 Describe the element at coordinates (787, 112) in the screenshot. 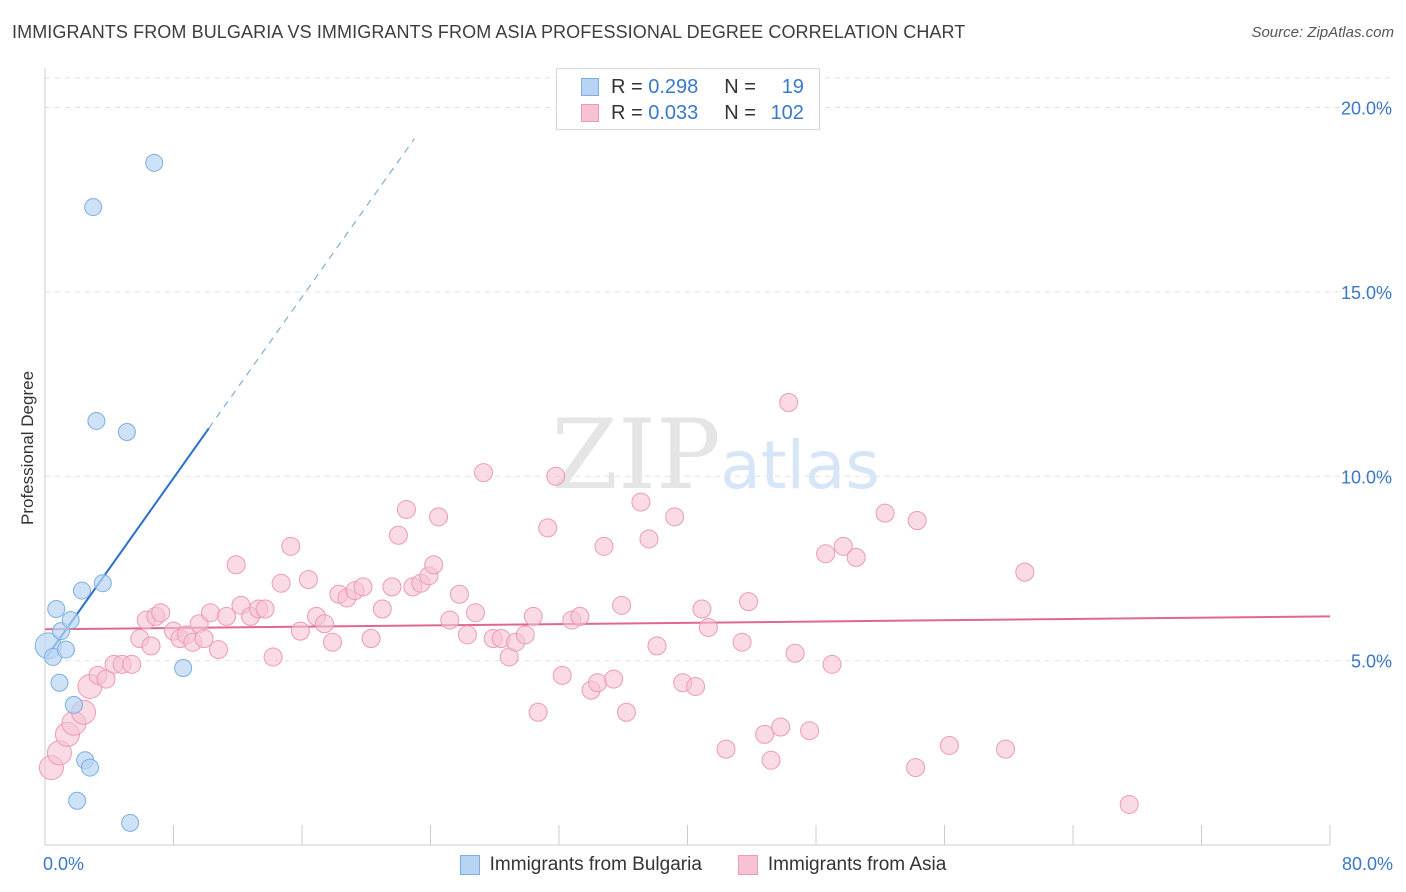

I see `n-value: 102` at that location.